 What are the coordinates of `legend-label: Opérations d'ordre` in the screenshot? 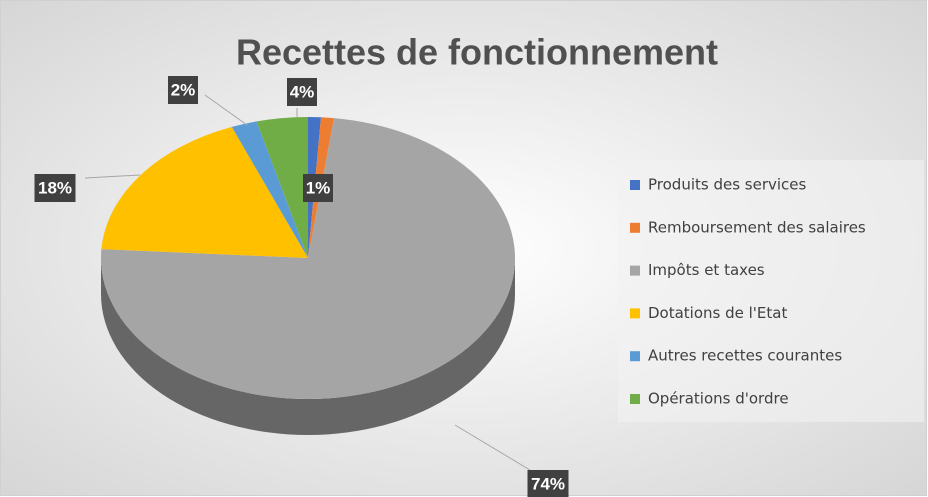 It's located at (718, 399).